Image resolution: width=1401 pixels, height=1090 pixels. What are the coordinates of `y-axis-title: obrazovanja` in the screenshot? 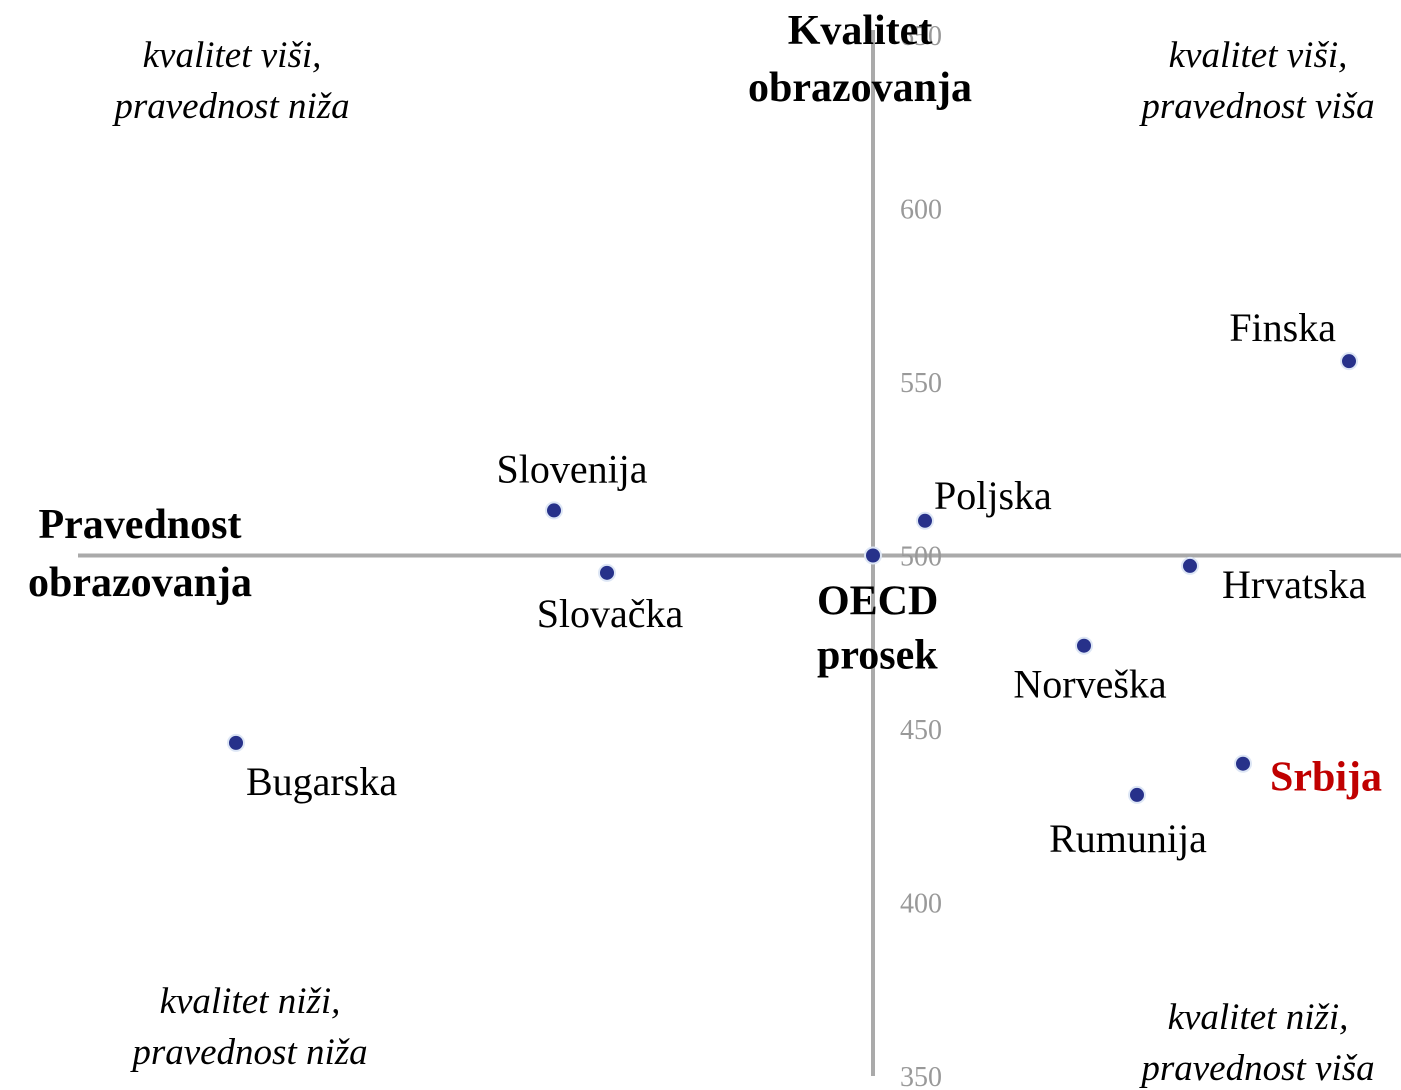 It's located at (860, 88).